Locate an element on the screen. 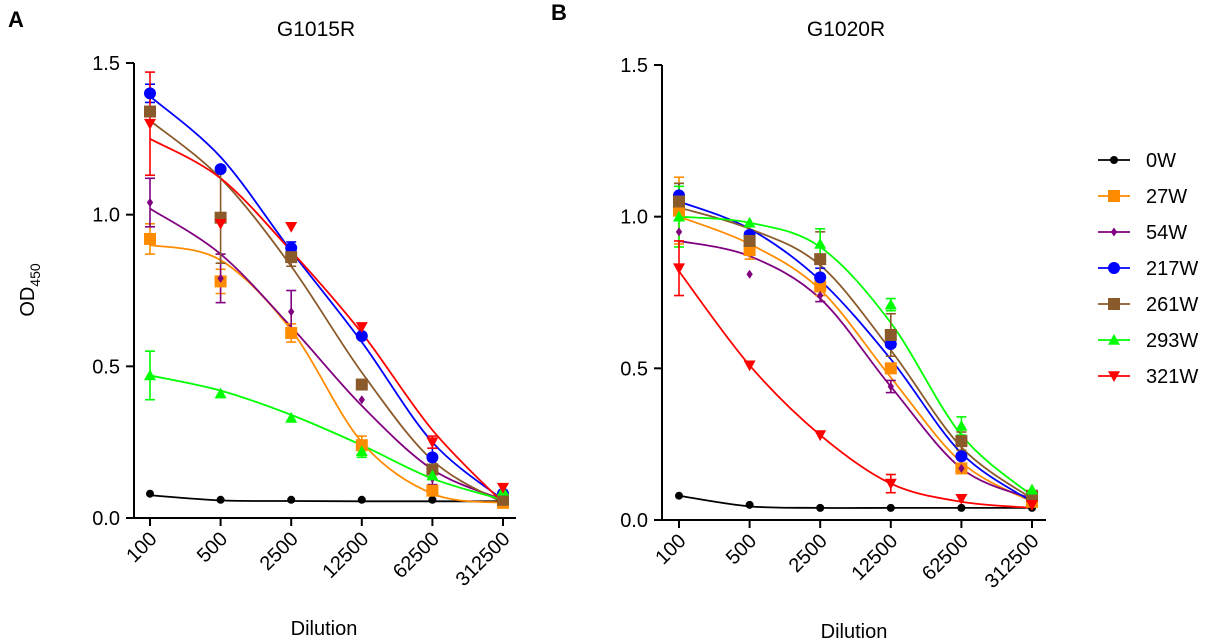 The height and width of the screenshot is (644, 1225). panel-b-x-axis-label: Dilution is located at coordinates (854, 632).